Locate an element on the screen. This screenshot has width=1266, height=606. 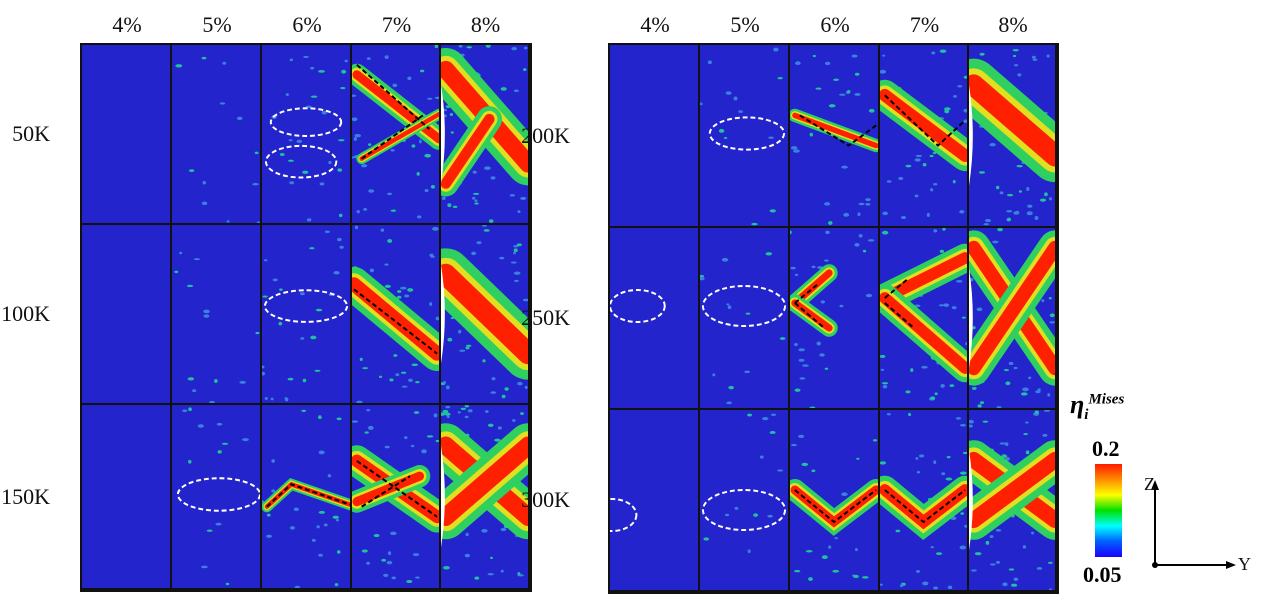
strain-label: 4% is located at coordinates (655, 24).